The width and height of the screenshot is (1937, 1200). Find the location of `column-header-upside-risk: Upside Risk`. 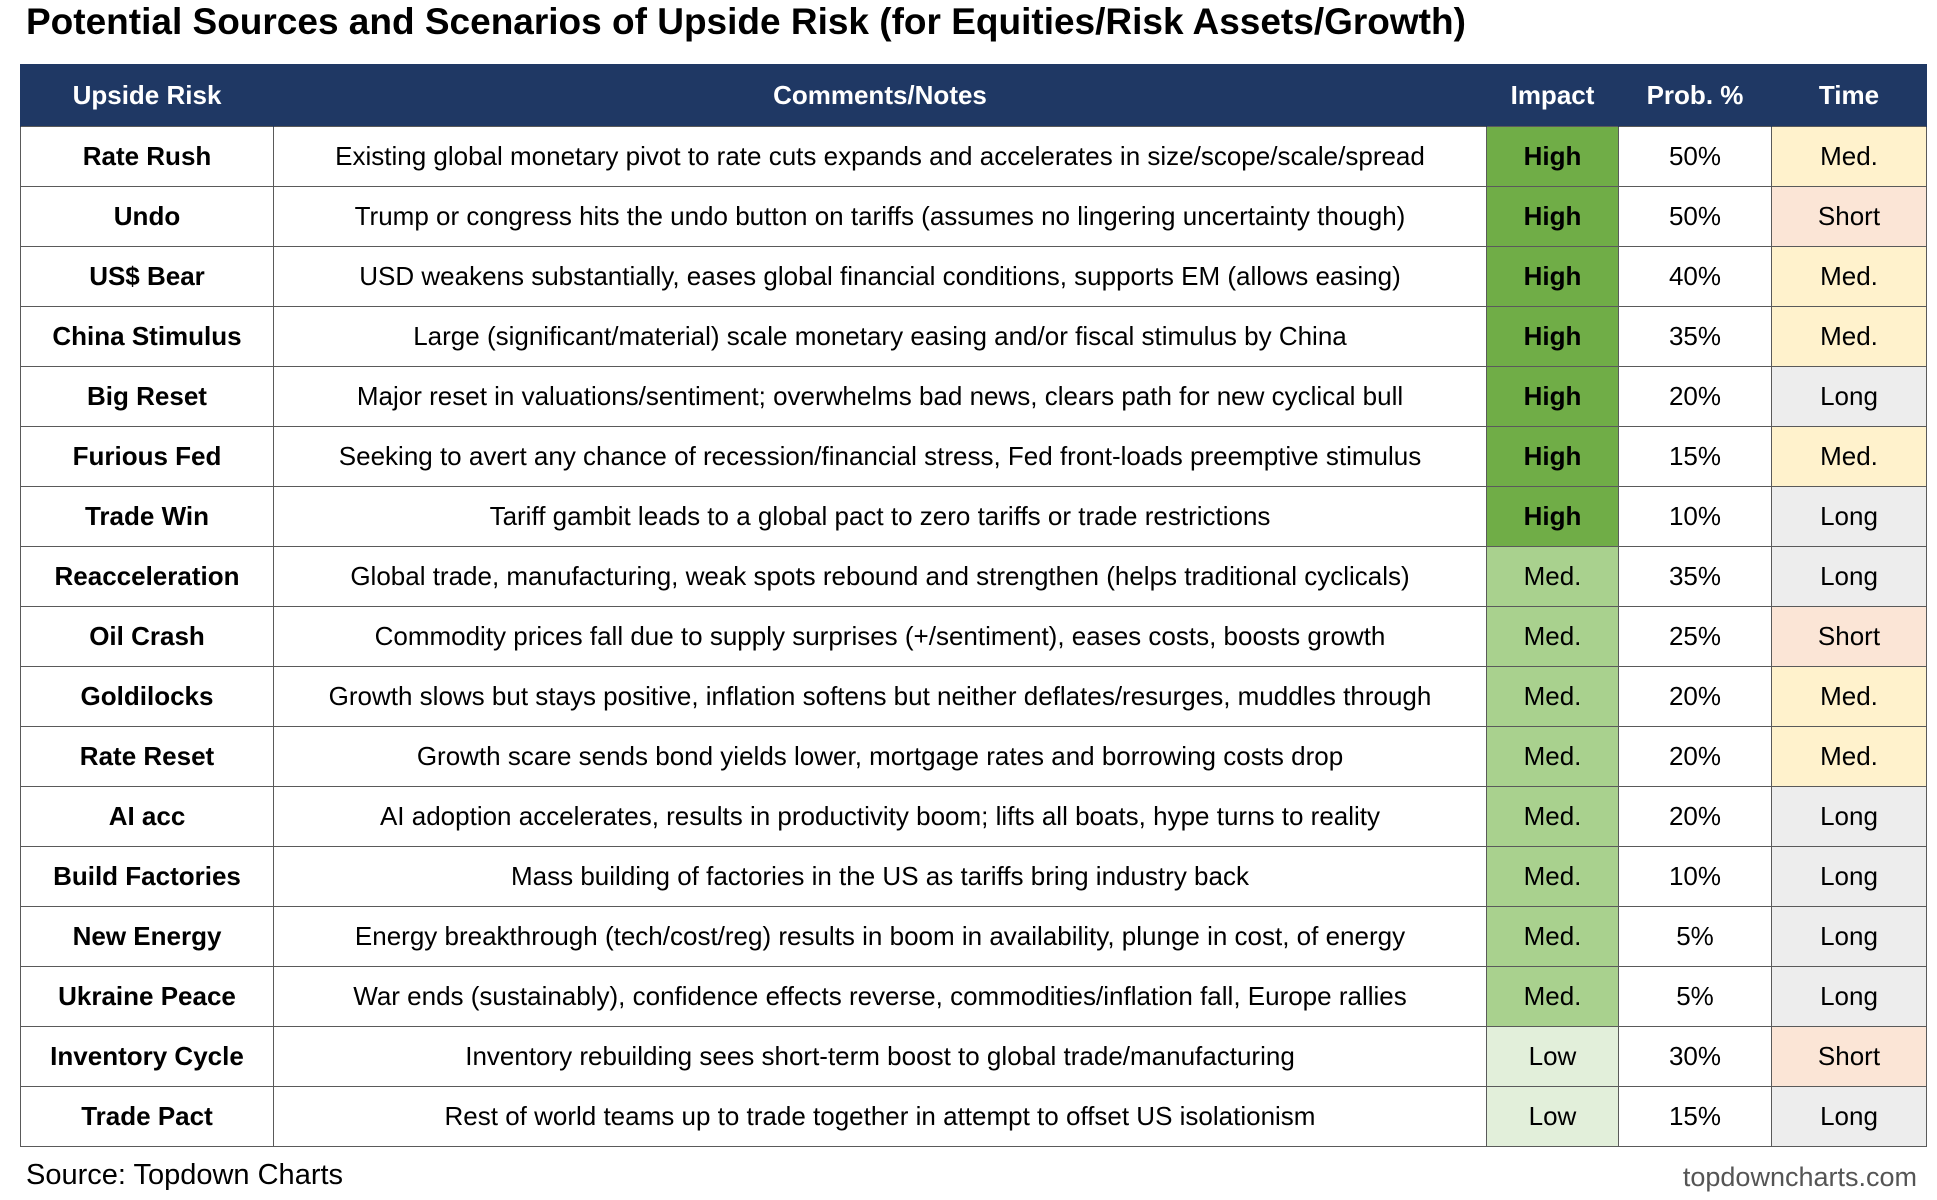

column-header-upside-risk: Upside Risk is located at coordinates (147, 95).